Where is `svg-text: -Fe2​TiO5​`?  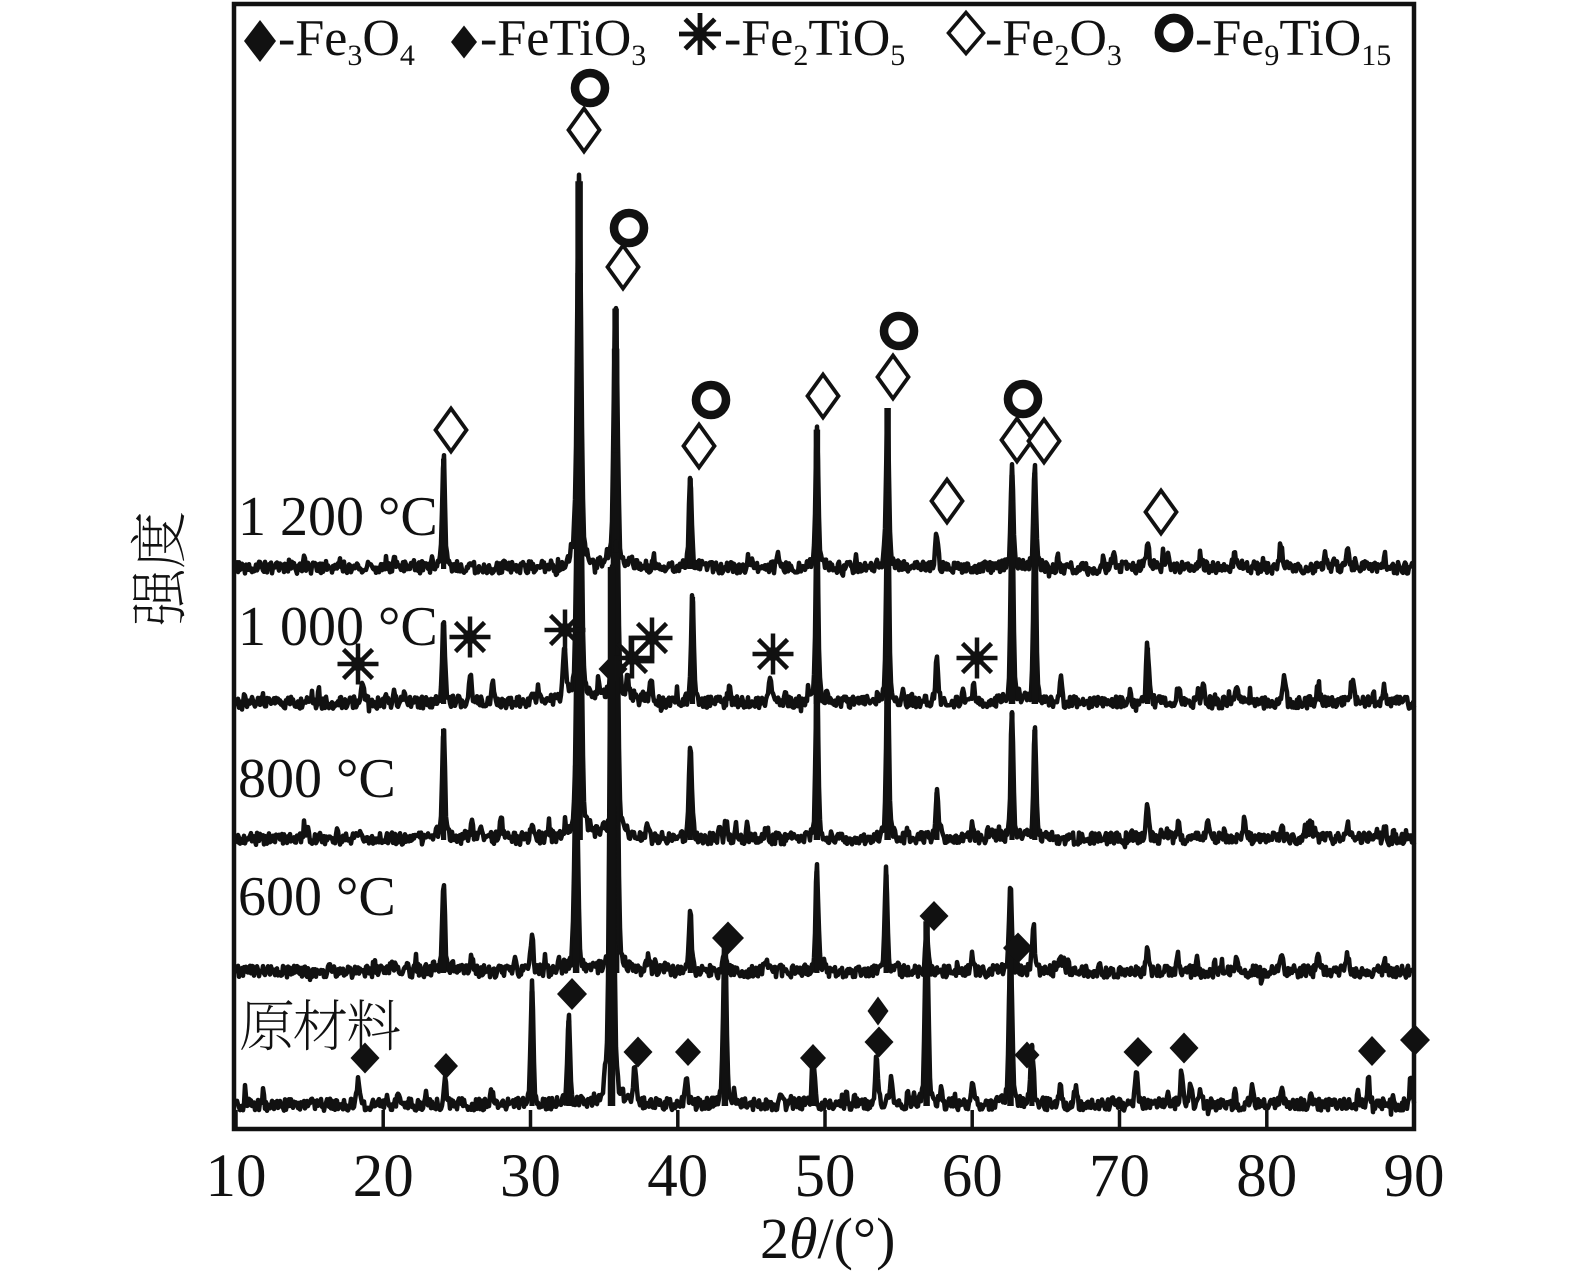 svg-text: -Fe2​TiO5​ is located at coordinates (814, 41).